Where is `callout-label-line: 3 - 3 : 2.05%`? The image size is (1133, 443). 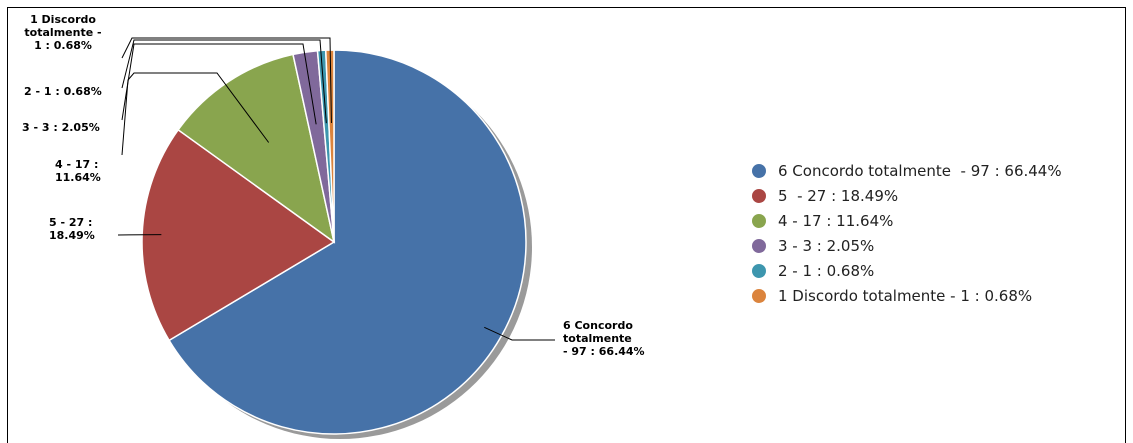
callout-label-line: 3 - 3 : 2.05% is located at coordinates (61, 127).